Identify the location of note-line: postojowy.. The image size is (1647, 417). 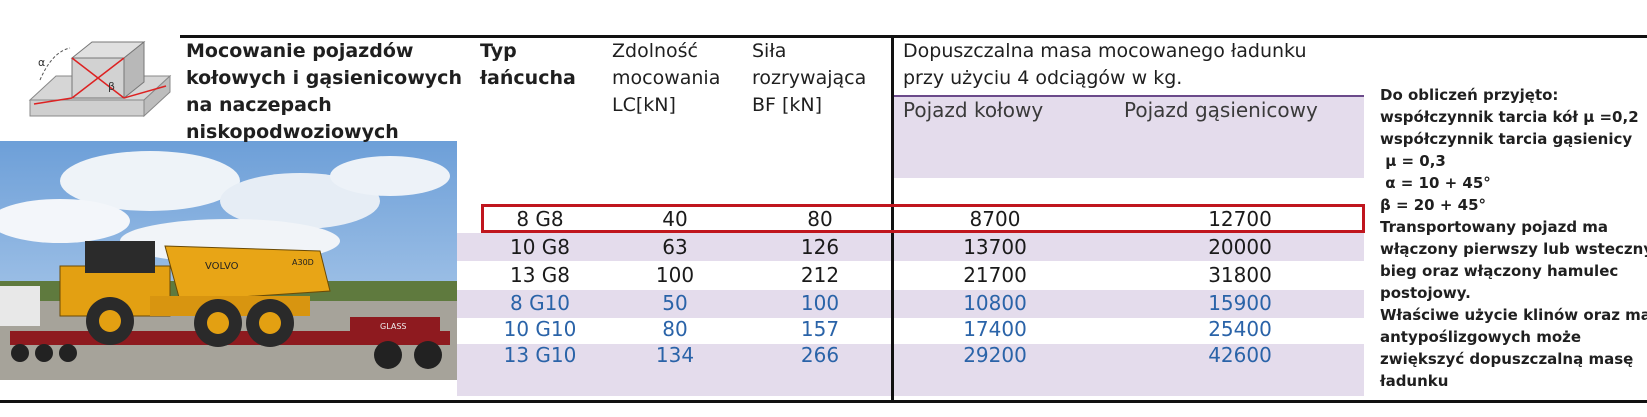
(1425, 293).